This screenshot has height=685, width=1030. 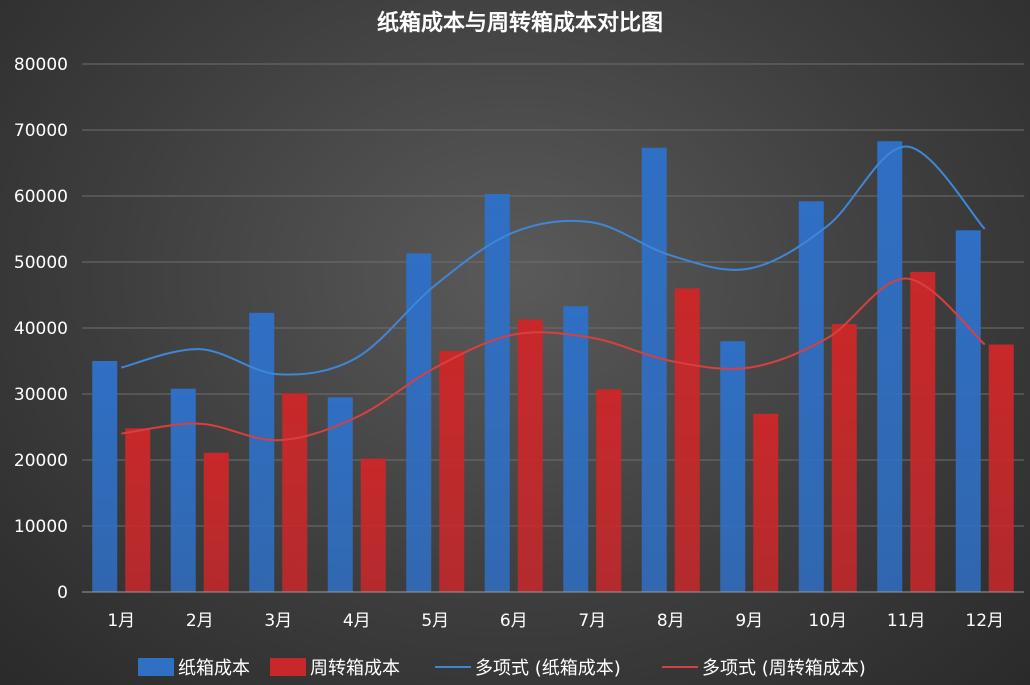 What do you see at coordinates (355, 668) in the screenshot?
I see `legend-label: 周转箱成本` at bounding box center [355, 668].